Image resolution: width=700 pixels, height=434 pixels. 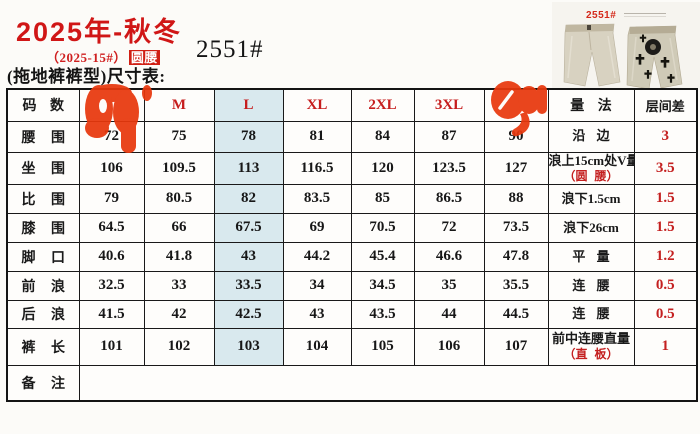 I want to click on cell-method: 平 量, so click(x=591, y=256).